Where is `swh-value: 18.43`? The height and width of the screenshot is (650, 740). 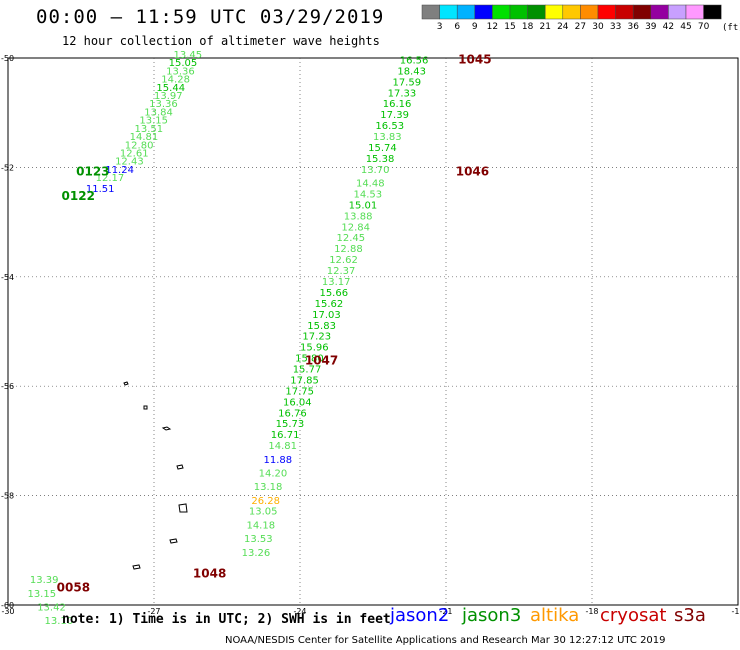 swh-value: 18.43 is located at coordinates (411, 71).